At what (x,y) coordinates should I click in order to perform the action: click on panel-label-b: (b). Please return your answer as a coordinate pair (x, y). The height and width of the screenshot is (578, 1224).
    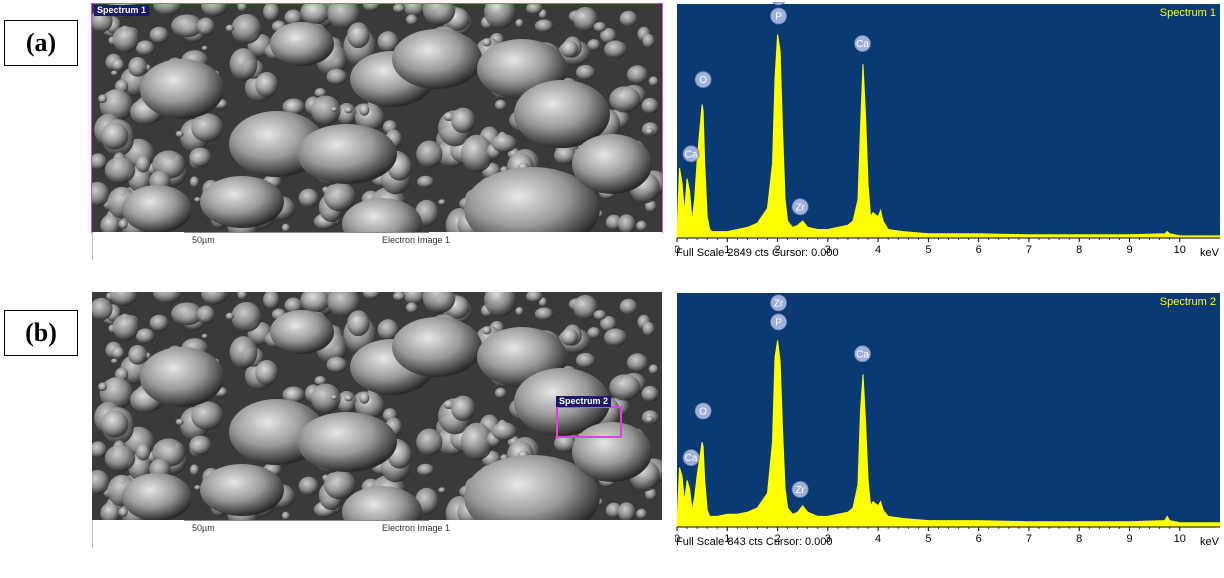
    Looking at the image, I should click on (41, 333).